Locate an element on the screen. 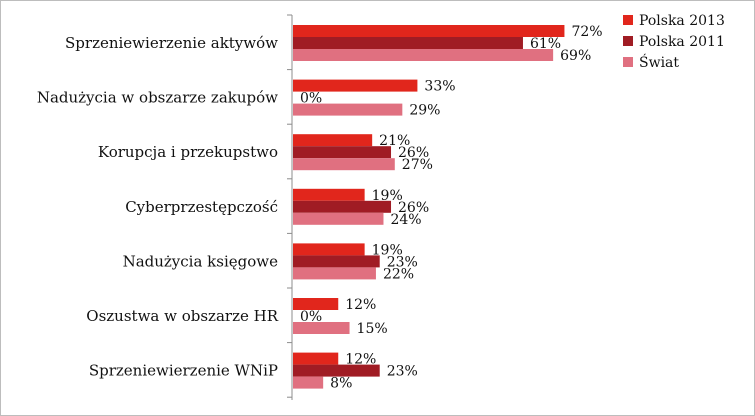 This screenshot has height=416, width=755. data-label: 69% is located at coordinates (575, 56).